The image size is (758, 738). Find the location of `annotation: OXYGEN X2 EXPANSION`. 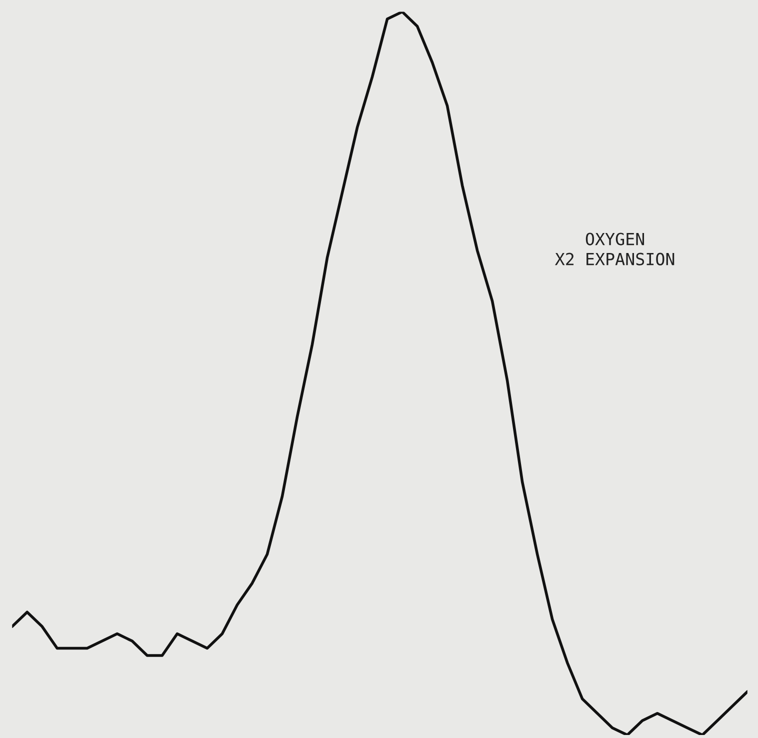

annotation: OXYGEN X2 EXPANSION is located at coordinates (614, 249).